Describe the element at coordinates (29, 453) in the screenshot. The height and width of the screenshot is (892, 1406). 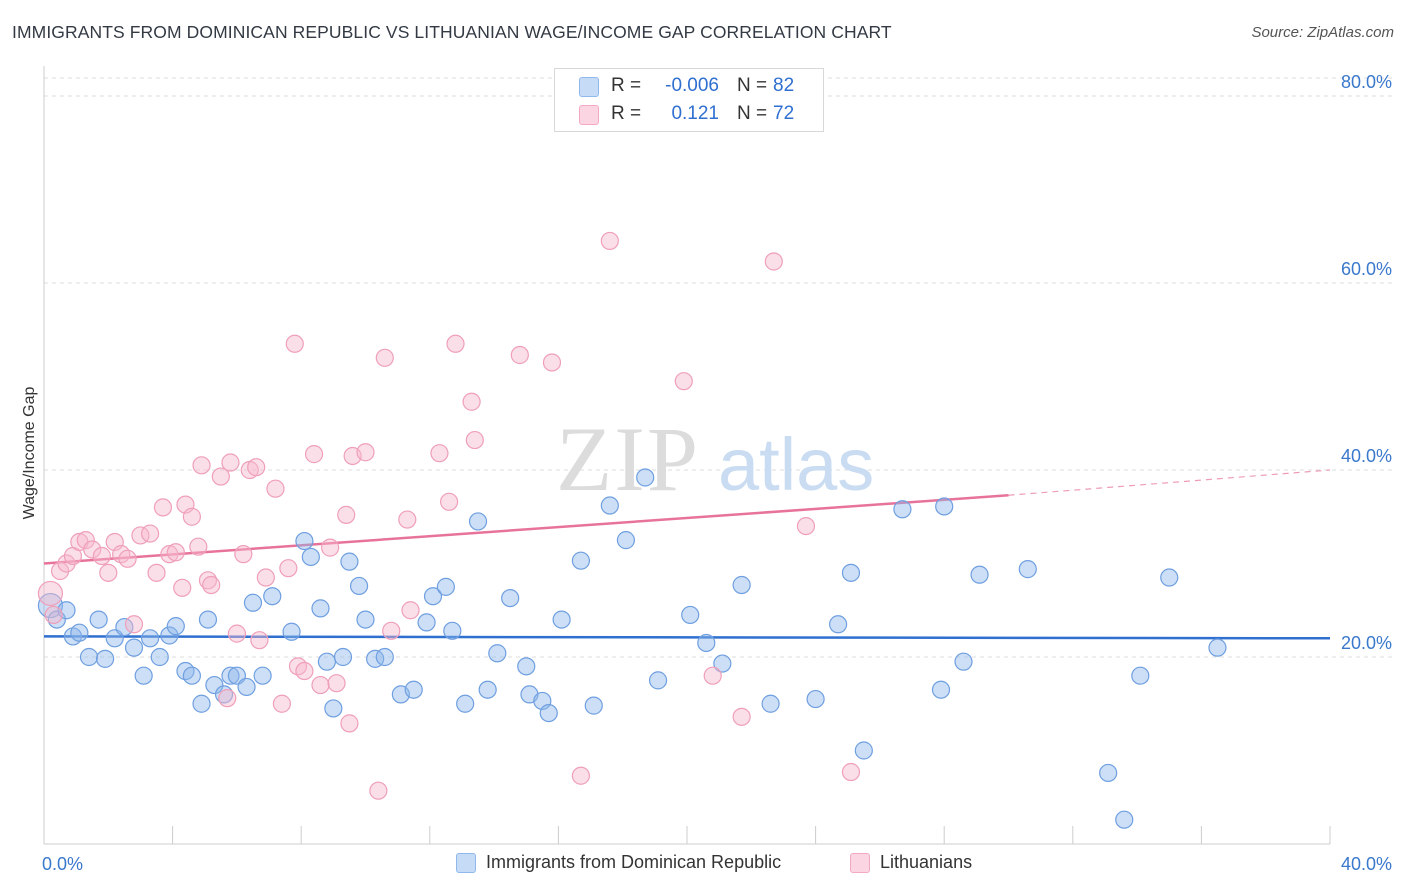
I see `y-axis-label: Wage/Income Gap` at that location.